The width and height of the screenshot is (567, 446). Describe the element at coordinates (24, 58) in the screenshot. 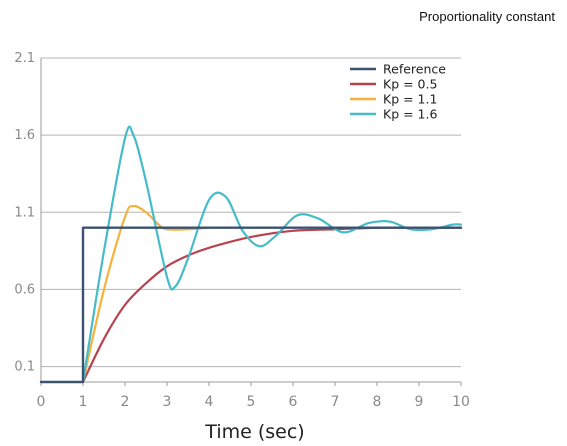

I see `y-tick-label: 2.1` at that location.